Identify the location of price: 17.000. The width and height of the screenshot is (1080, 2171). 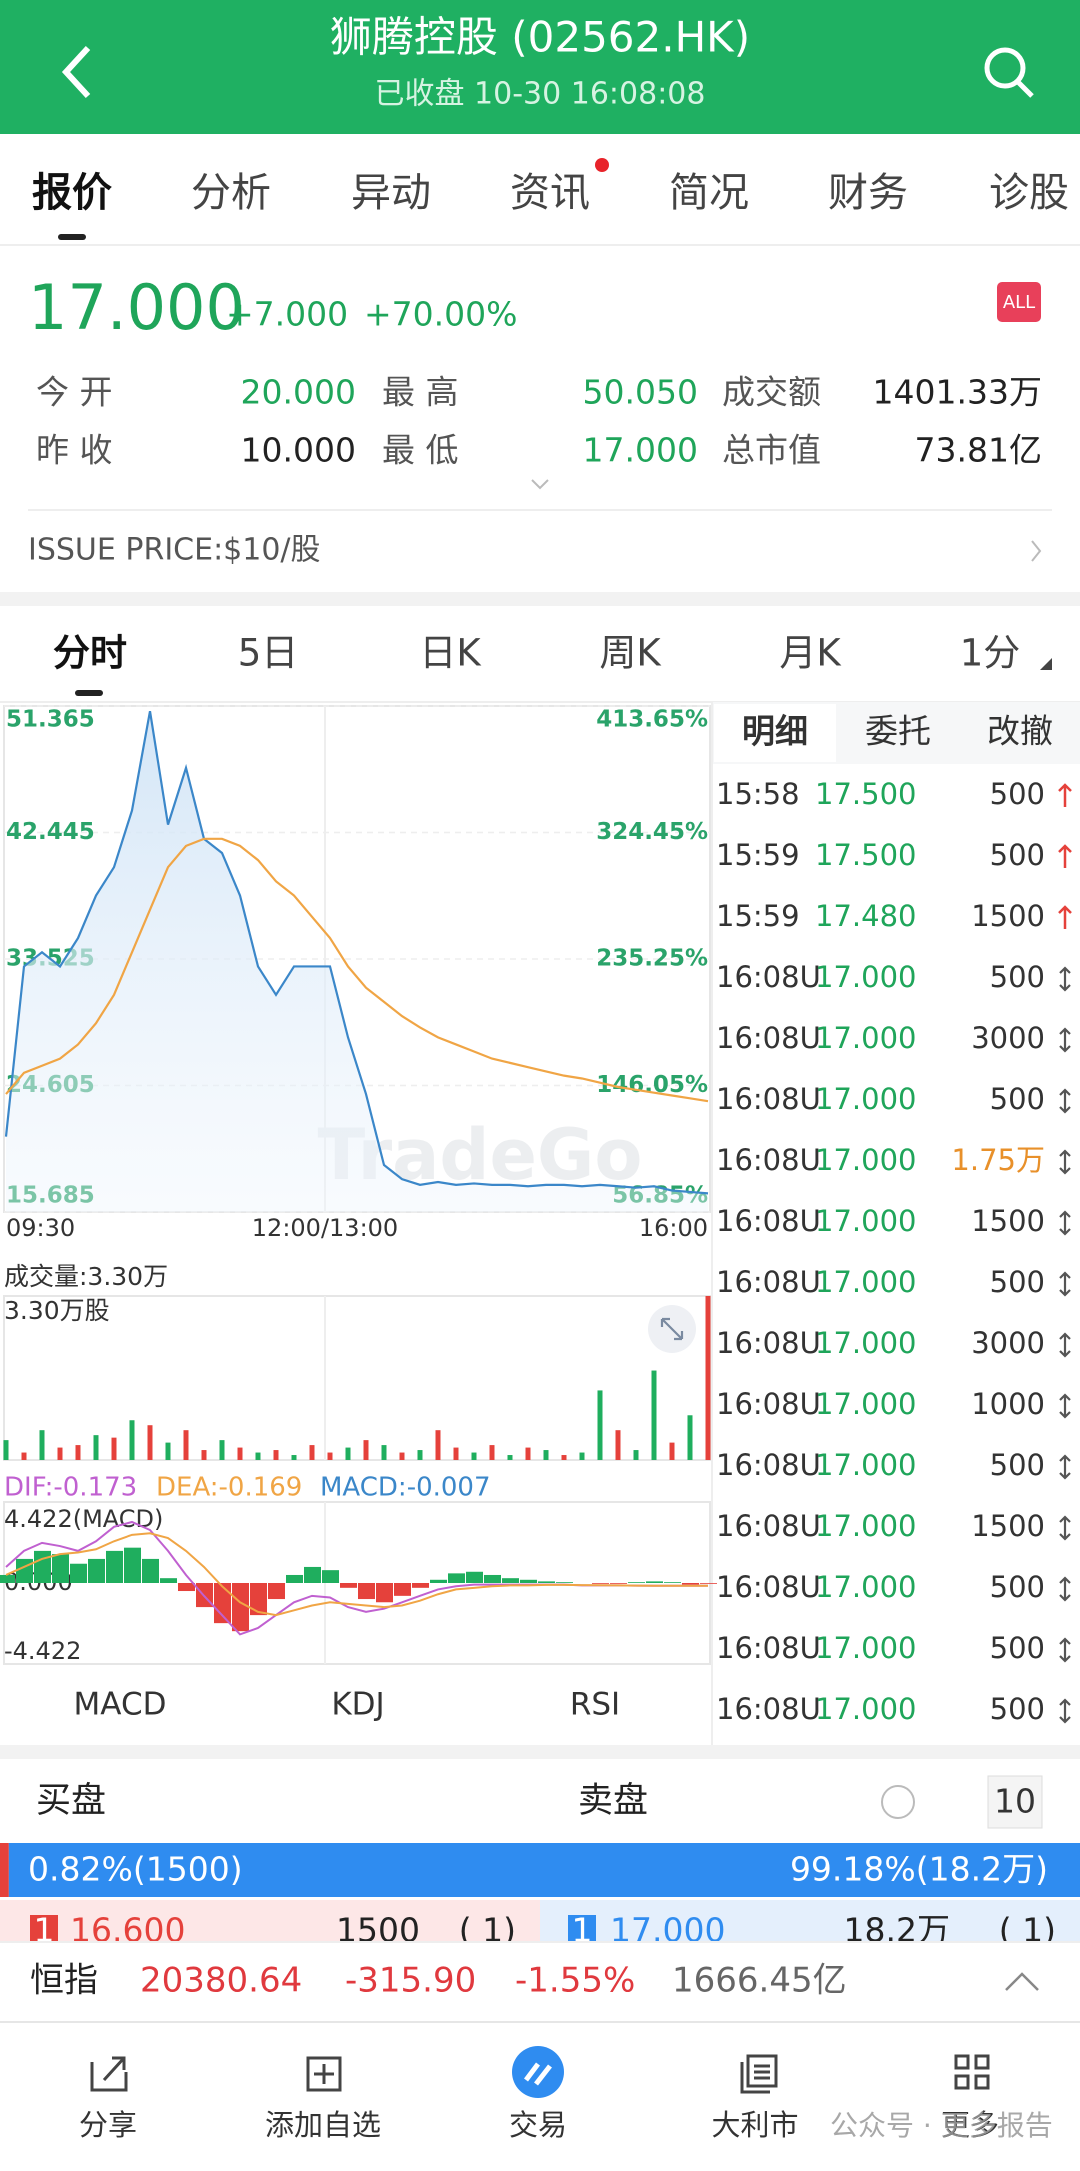
(136, 307).